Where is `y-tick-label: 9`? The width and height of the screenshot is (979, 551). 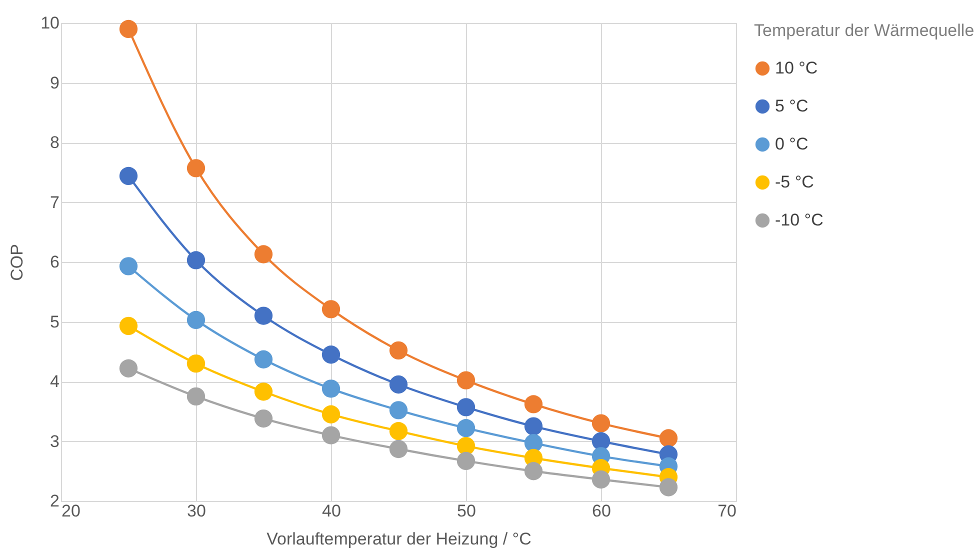 y-tick-label: 9 is located at coordinates (55, 82).